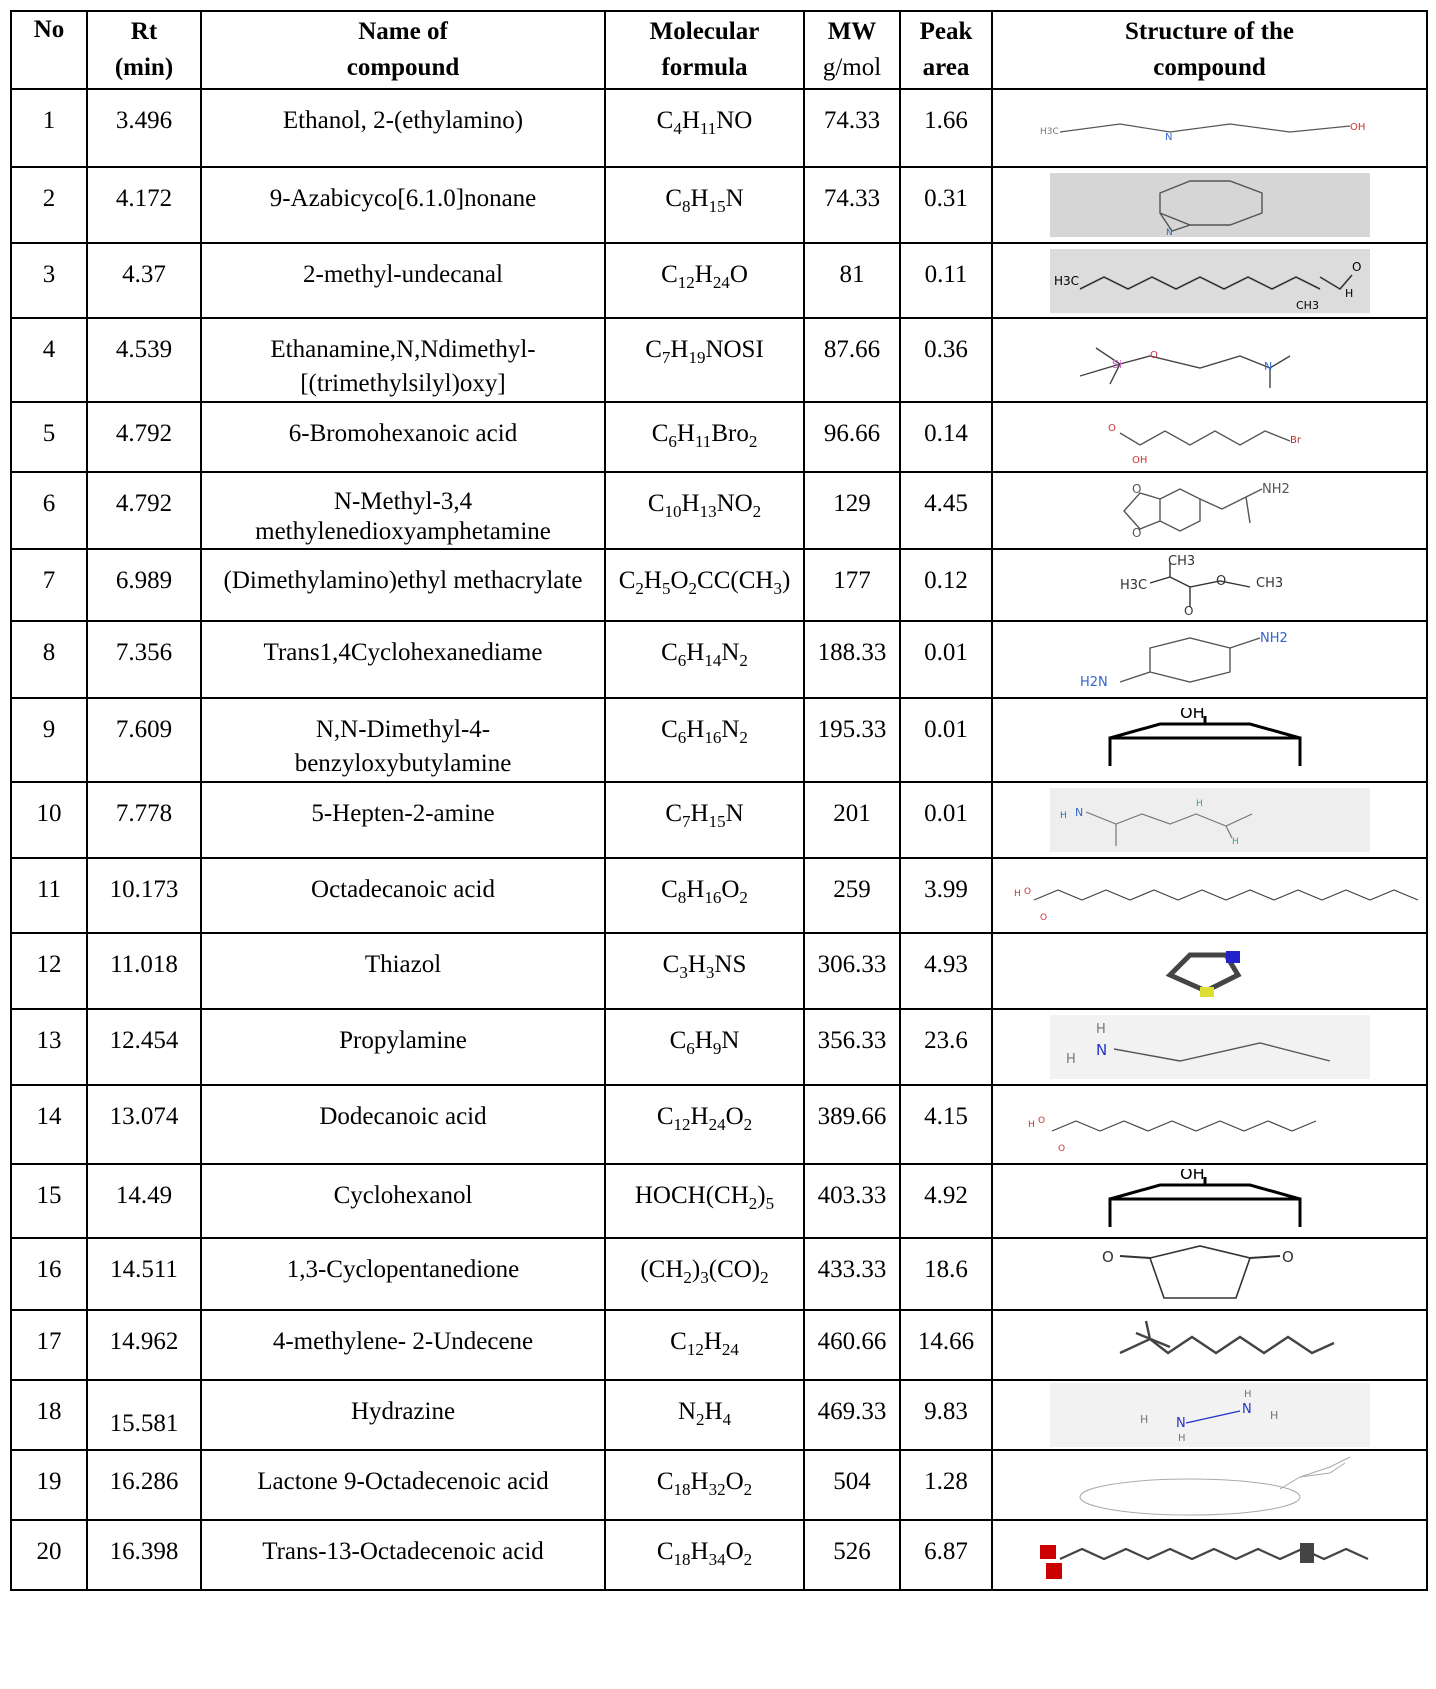 Image resolution: width=1436 pixels, height=1689 pixels. I want to click on cell-peak: 23.6, so click(946, 1047).